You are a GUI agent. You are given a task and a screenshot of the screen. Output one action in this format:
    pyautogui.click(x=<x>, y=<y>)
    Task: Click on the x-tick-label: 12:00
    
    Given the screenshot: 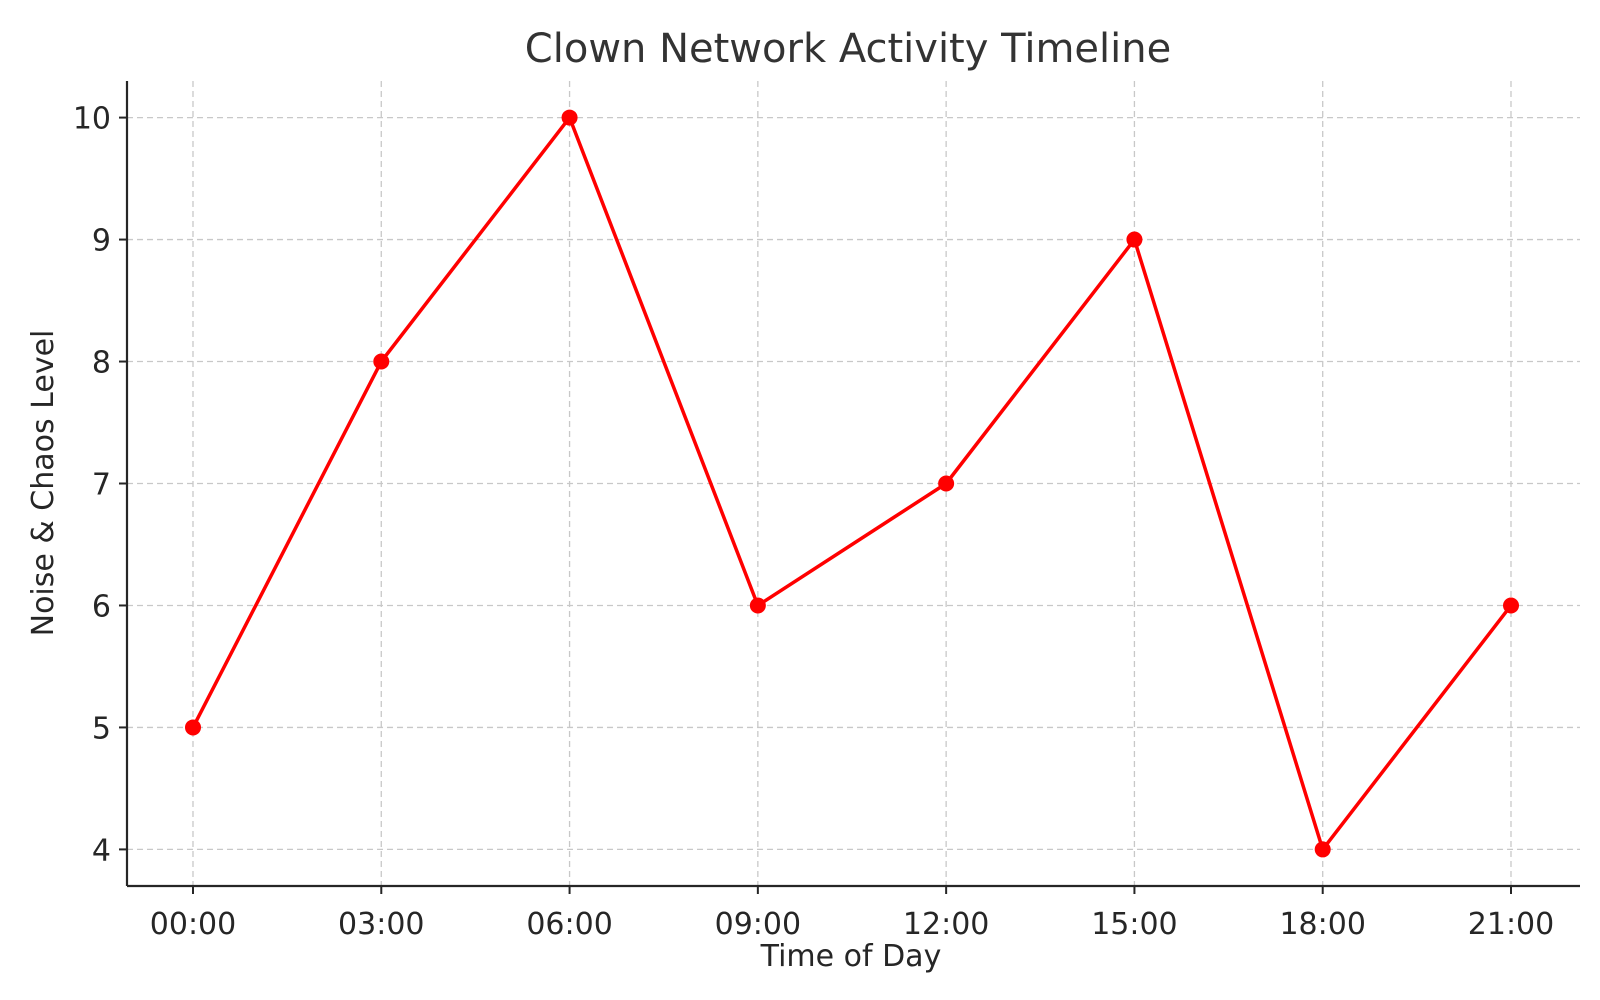 What is the action you would take?
    pyautogui.click(x=946, y=924)
    